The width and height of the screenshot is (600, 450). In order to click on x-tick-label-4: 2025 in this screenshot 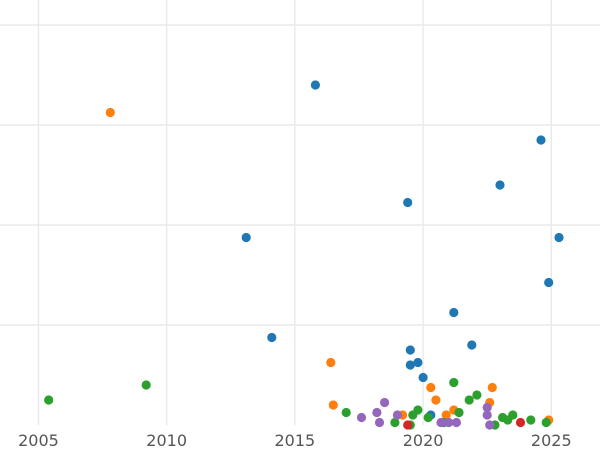, I will do `click(551, 440)`.